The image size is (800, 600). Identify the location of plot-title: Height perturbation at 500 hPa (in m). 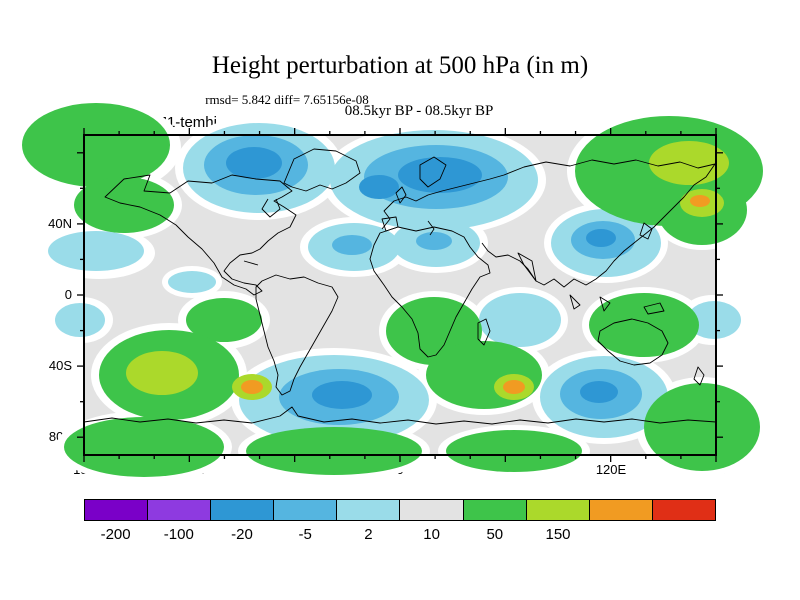
(400, 65).